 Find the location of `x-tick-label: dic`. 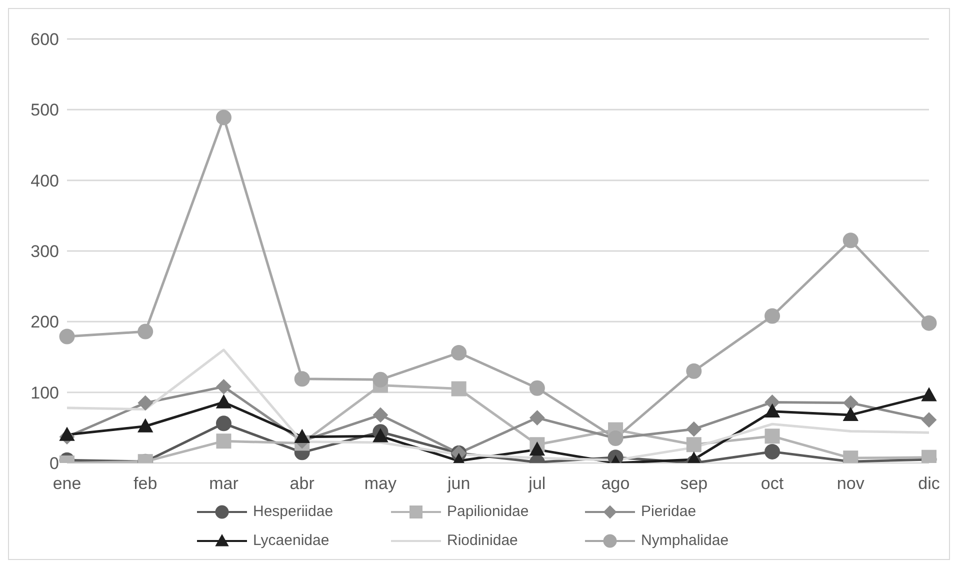

x-tick-label: dic is located at coordinates (929, 484).